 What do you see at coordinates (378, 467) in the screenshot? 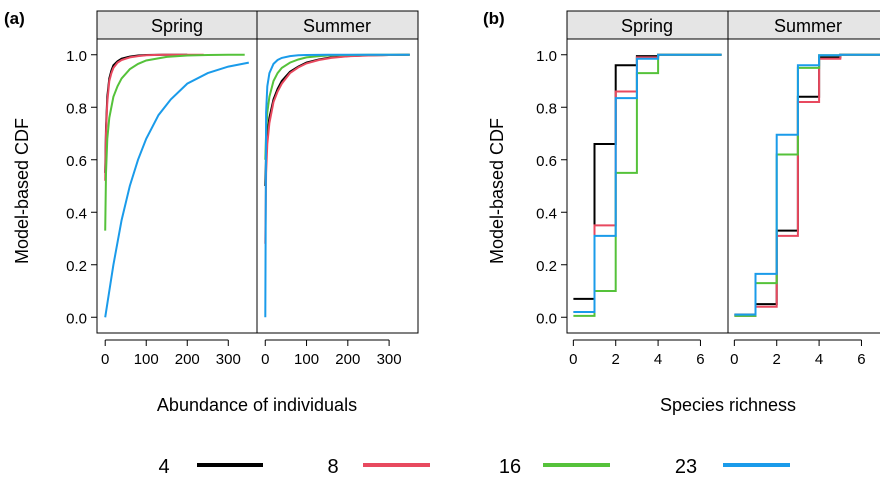
I see `legend-item: 8` at bounding box center [378, 467].